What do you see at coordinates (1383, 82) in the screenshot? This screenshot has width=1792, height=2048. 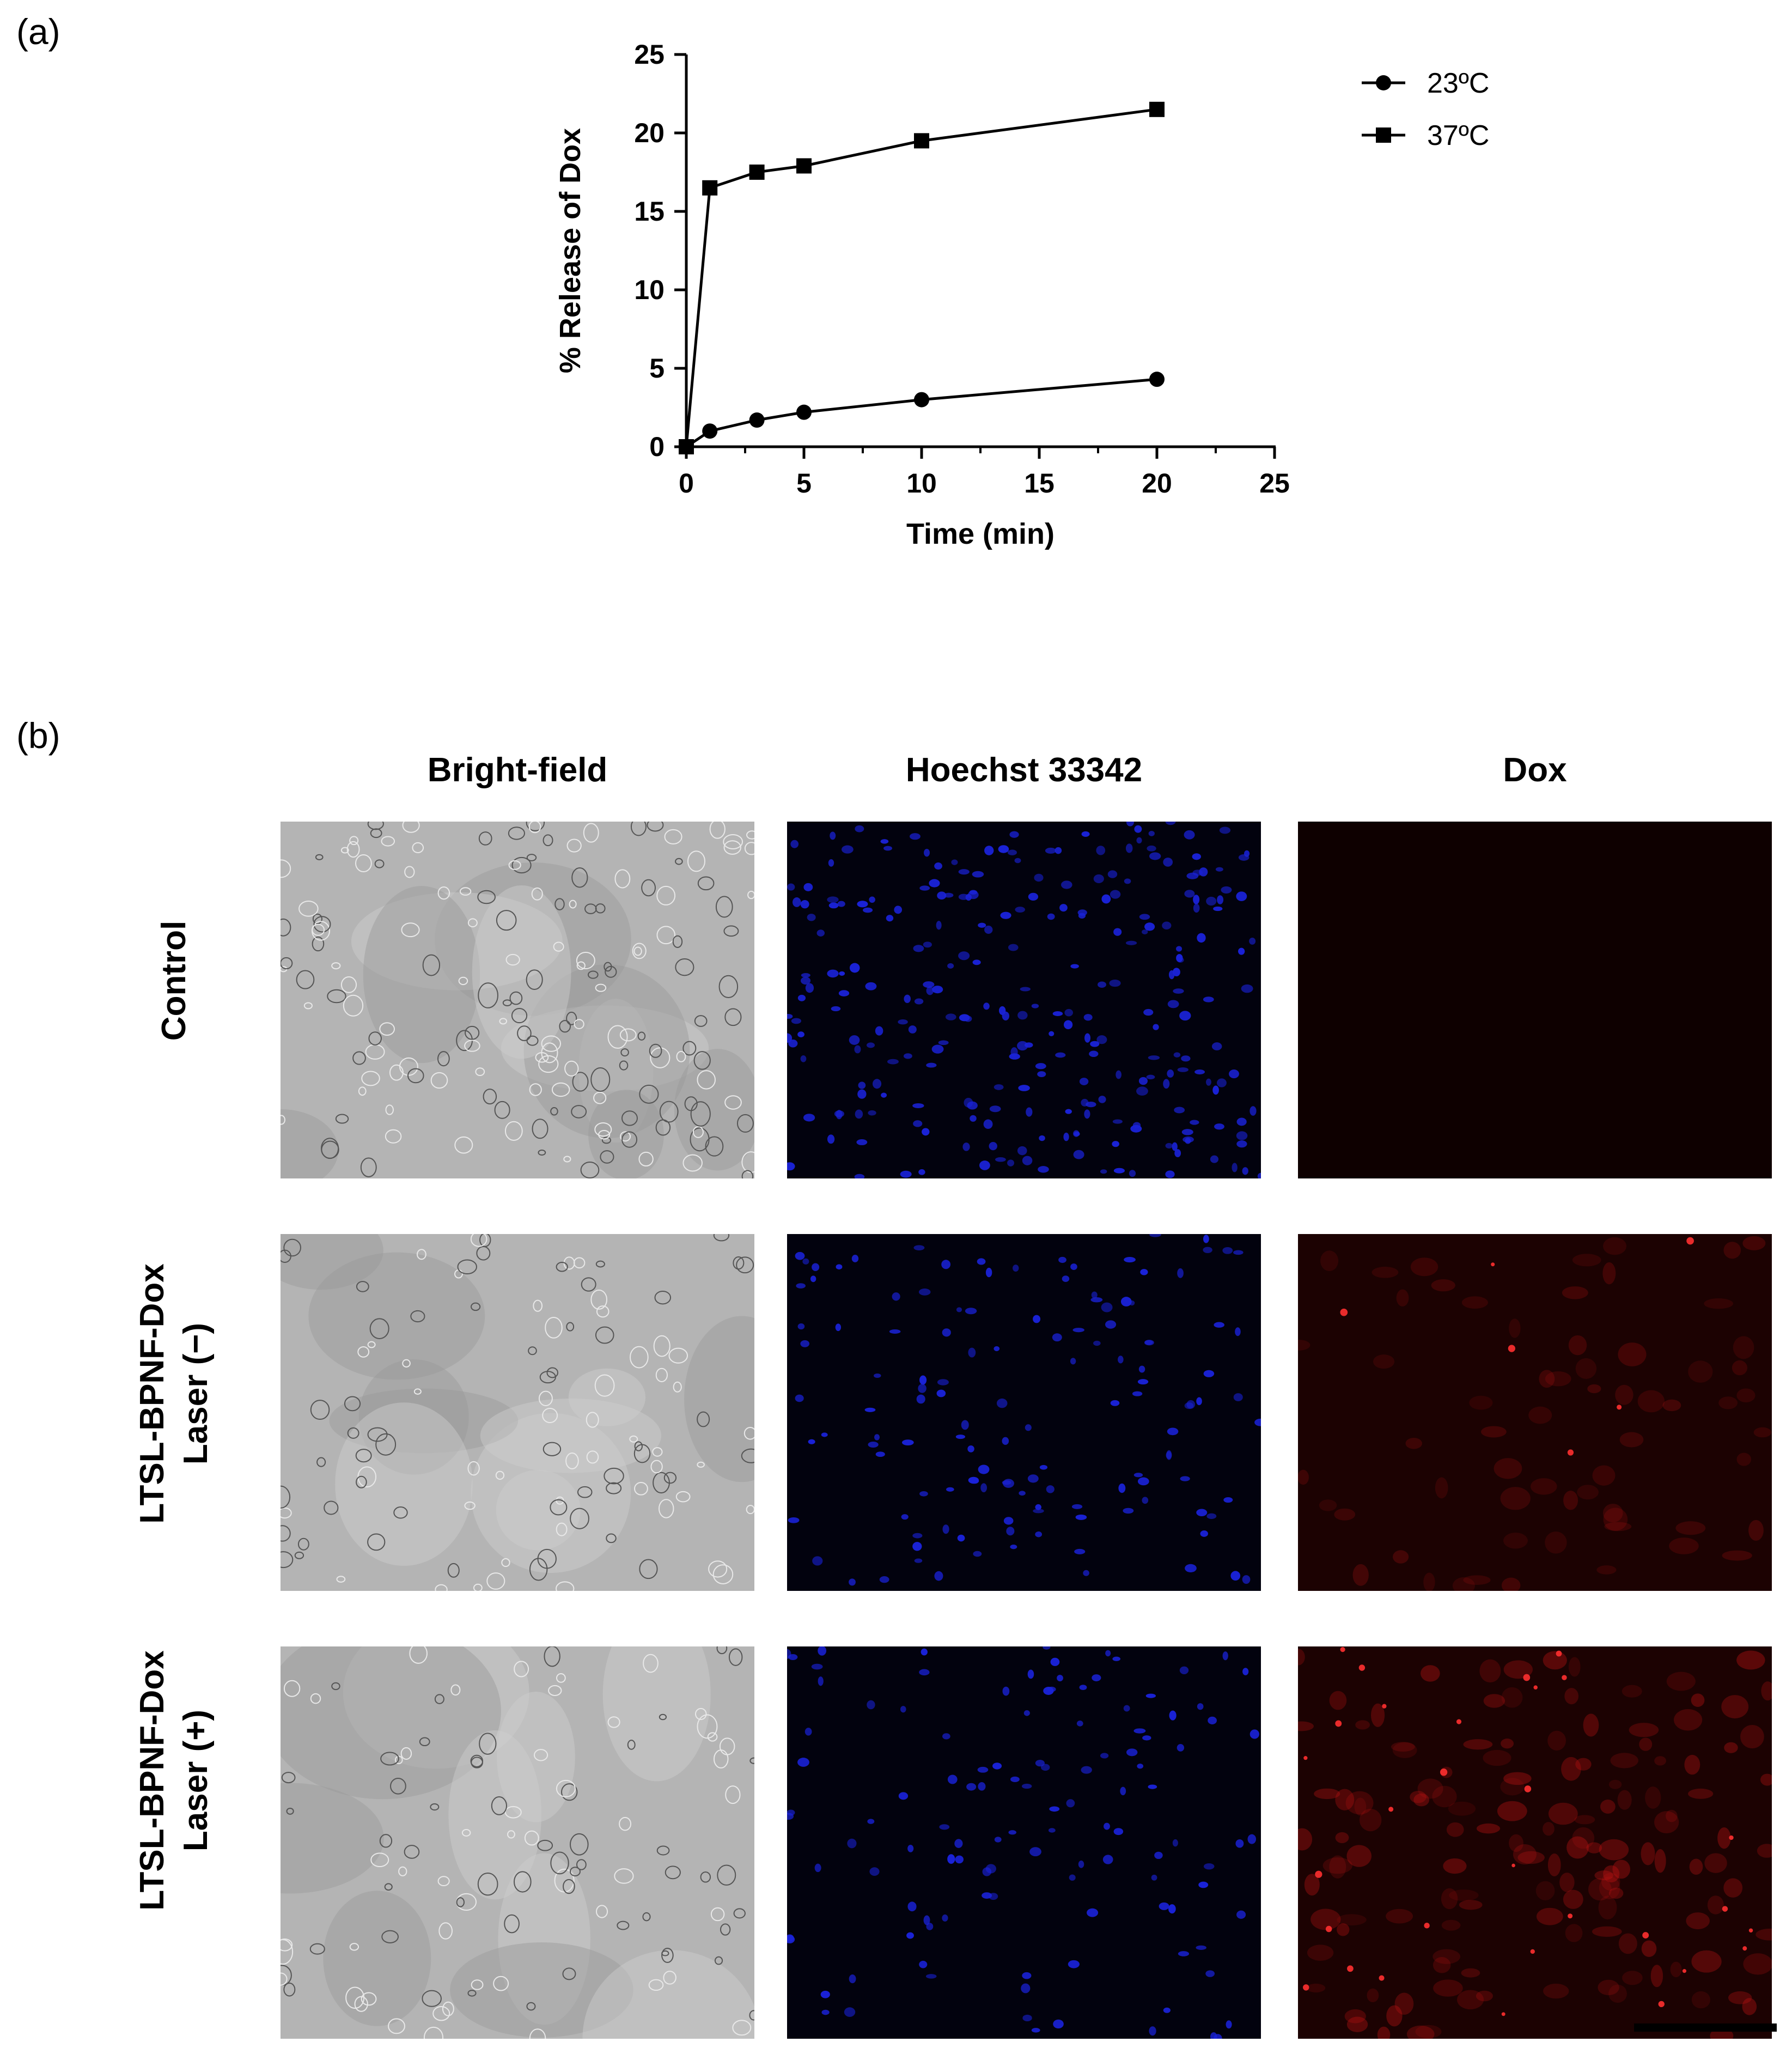 I see `legend-marker-circle` at bounding box center [1383, 82].